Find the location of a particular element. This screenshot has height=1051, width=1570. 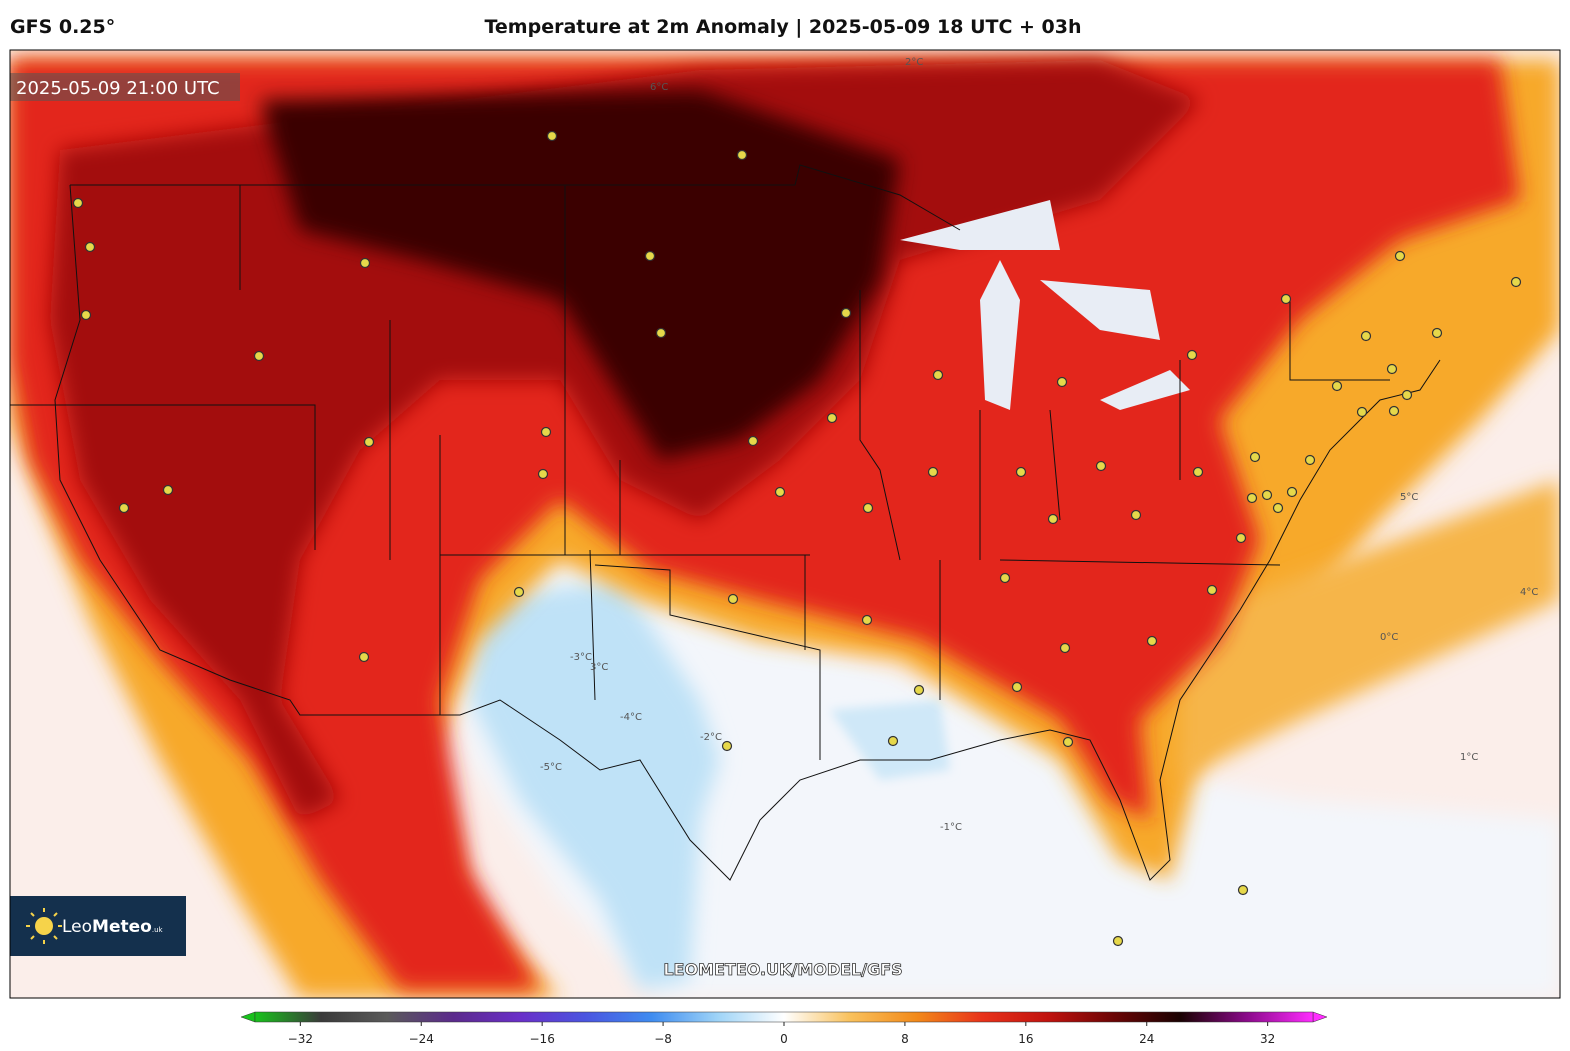

logo-part: .uk is located at coordinates (158, 930).